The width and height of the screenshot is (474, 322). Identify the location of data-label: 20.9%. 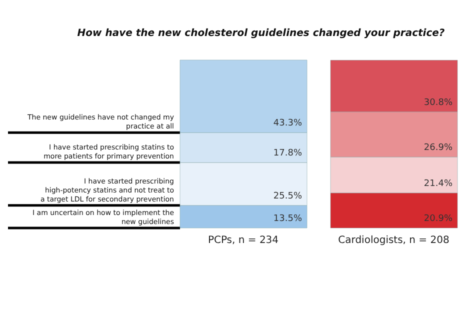
(438, 219).